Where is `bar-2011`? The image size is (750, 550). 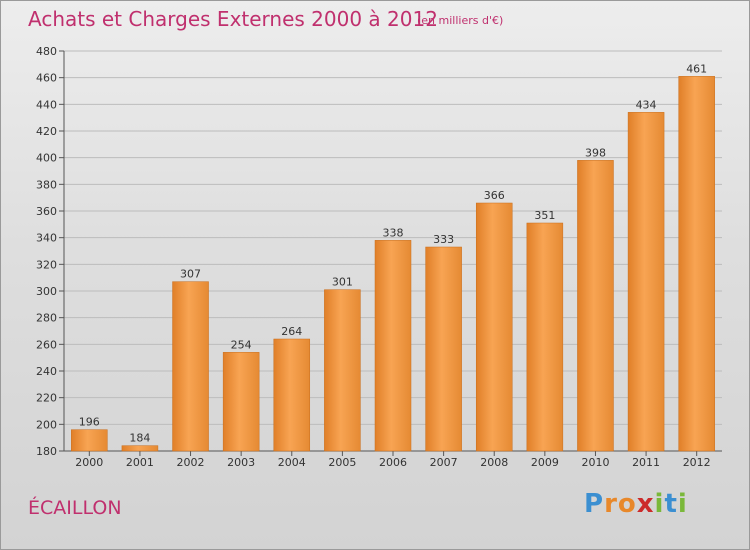 bar-2011 is located at coordinates (646, 282).